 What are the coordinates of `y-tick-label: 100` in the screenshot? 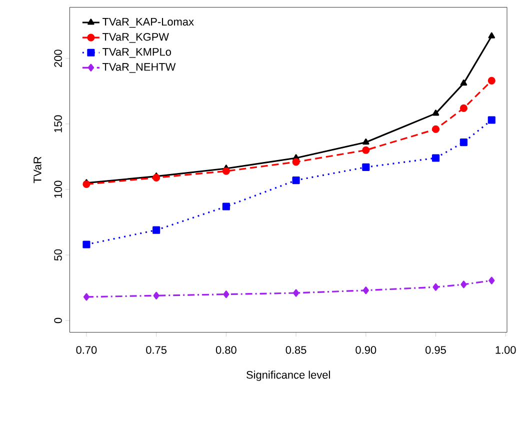 It's located at (58, 189).